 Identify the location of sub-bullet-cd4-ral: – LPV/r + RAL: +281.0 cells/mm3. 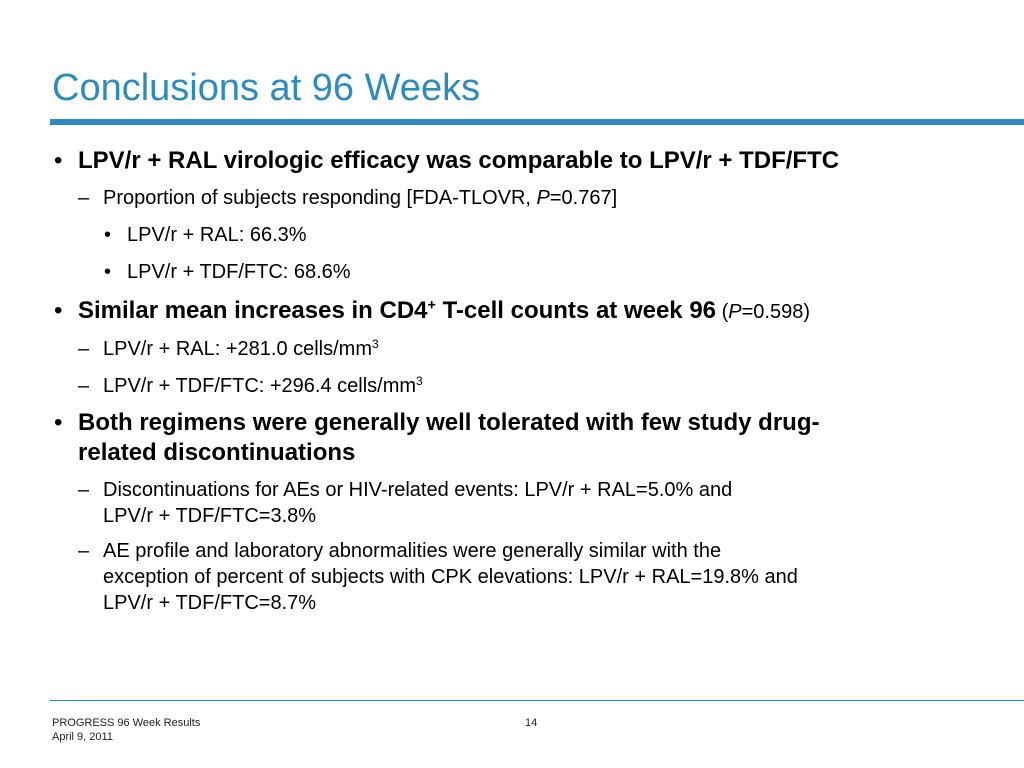
(512, 349).